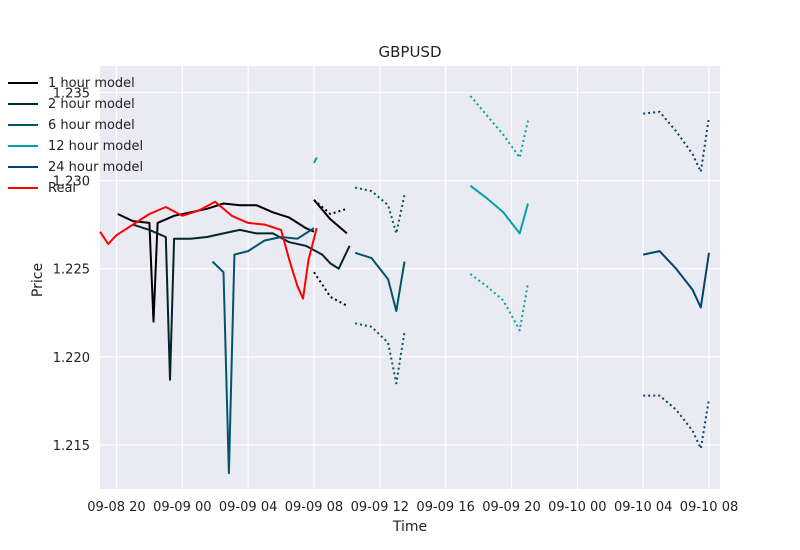  I want to click on chart-title: GBPUSD, so click(409, 52).